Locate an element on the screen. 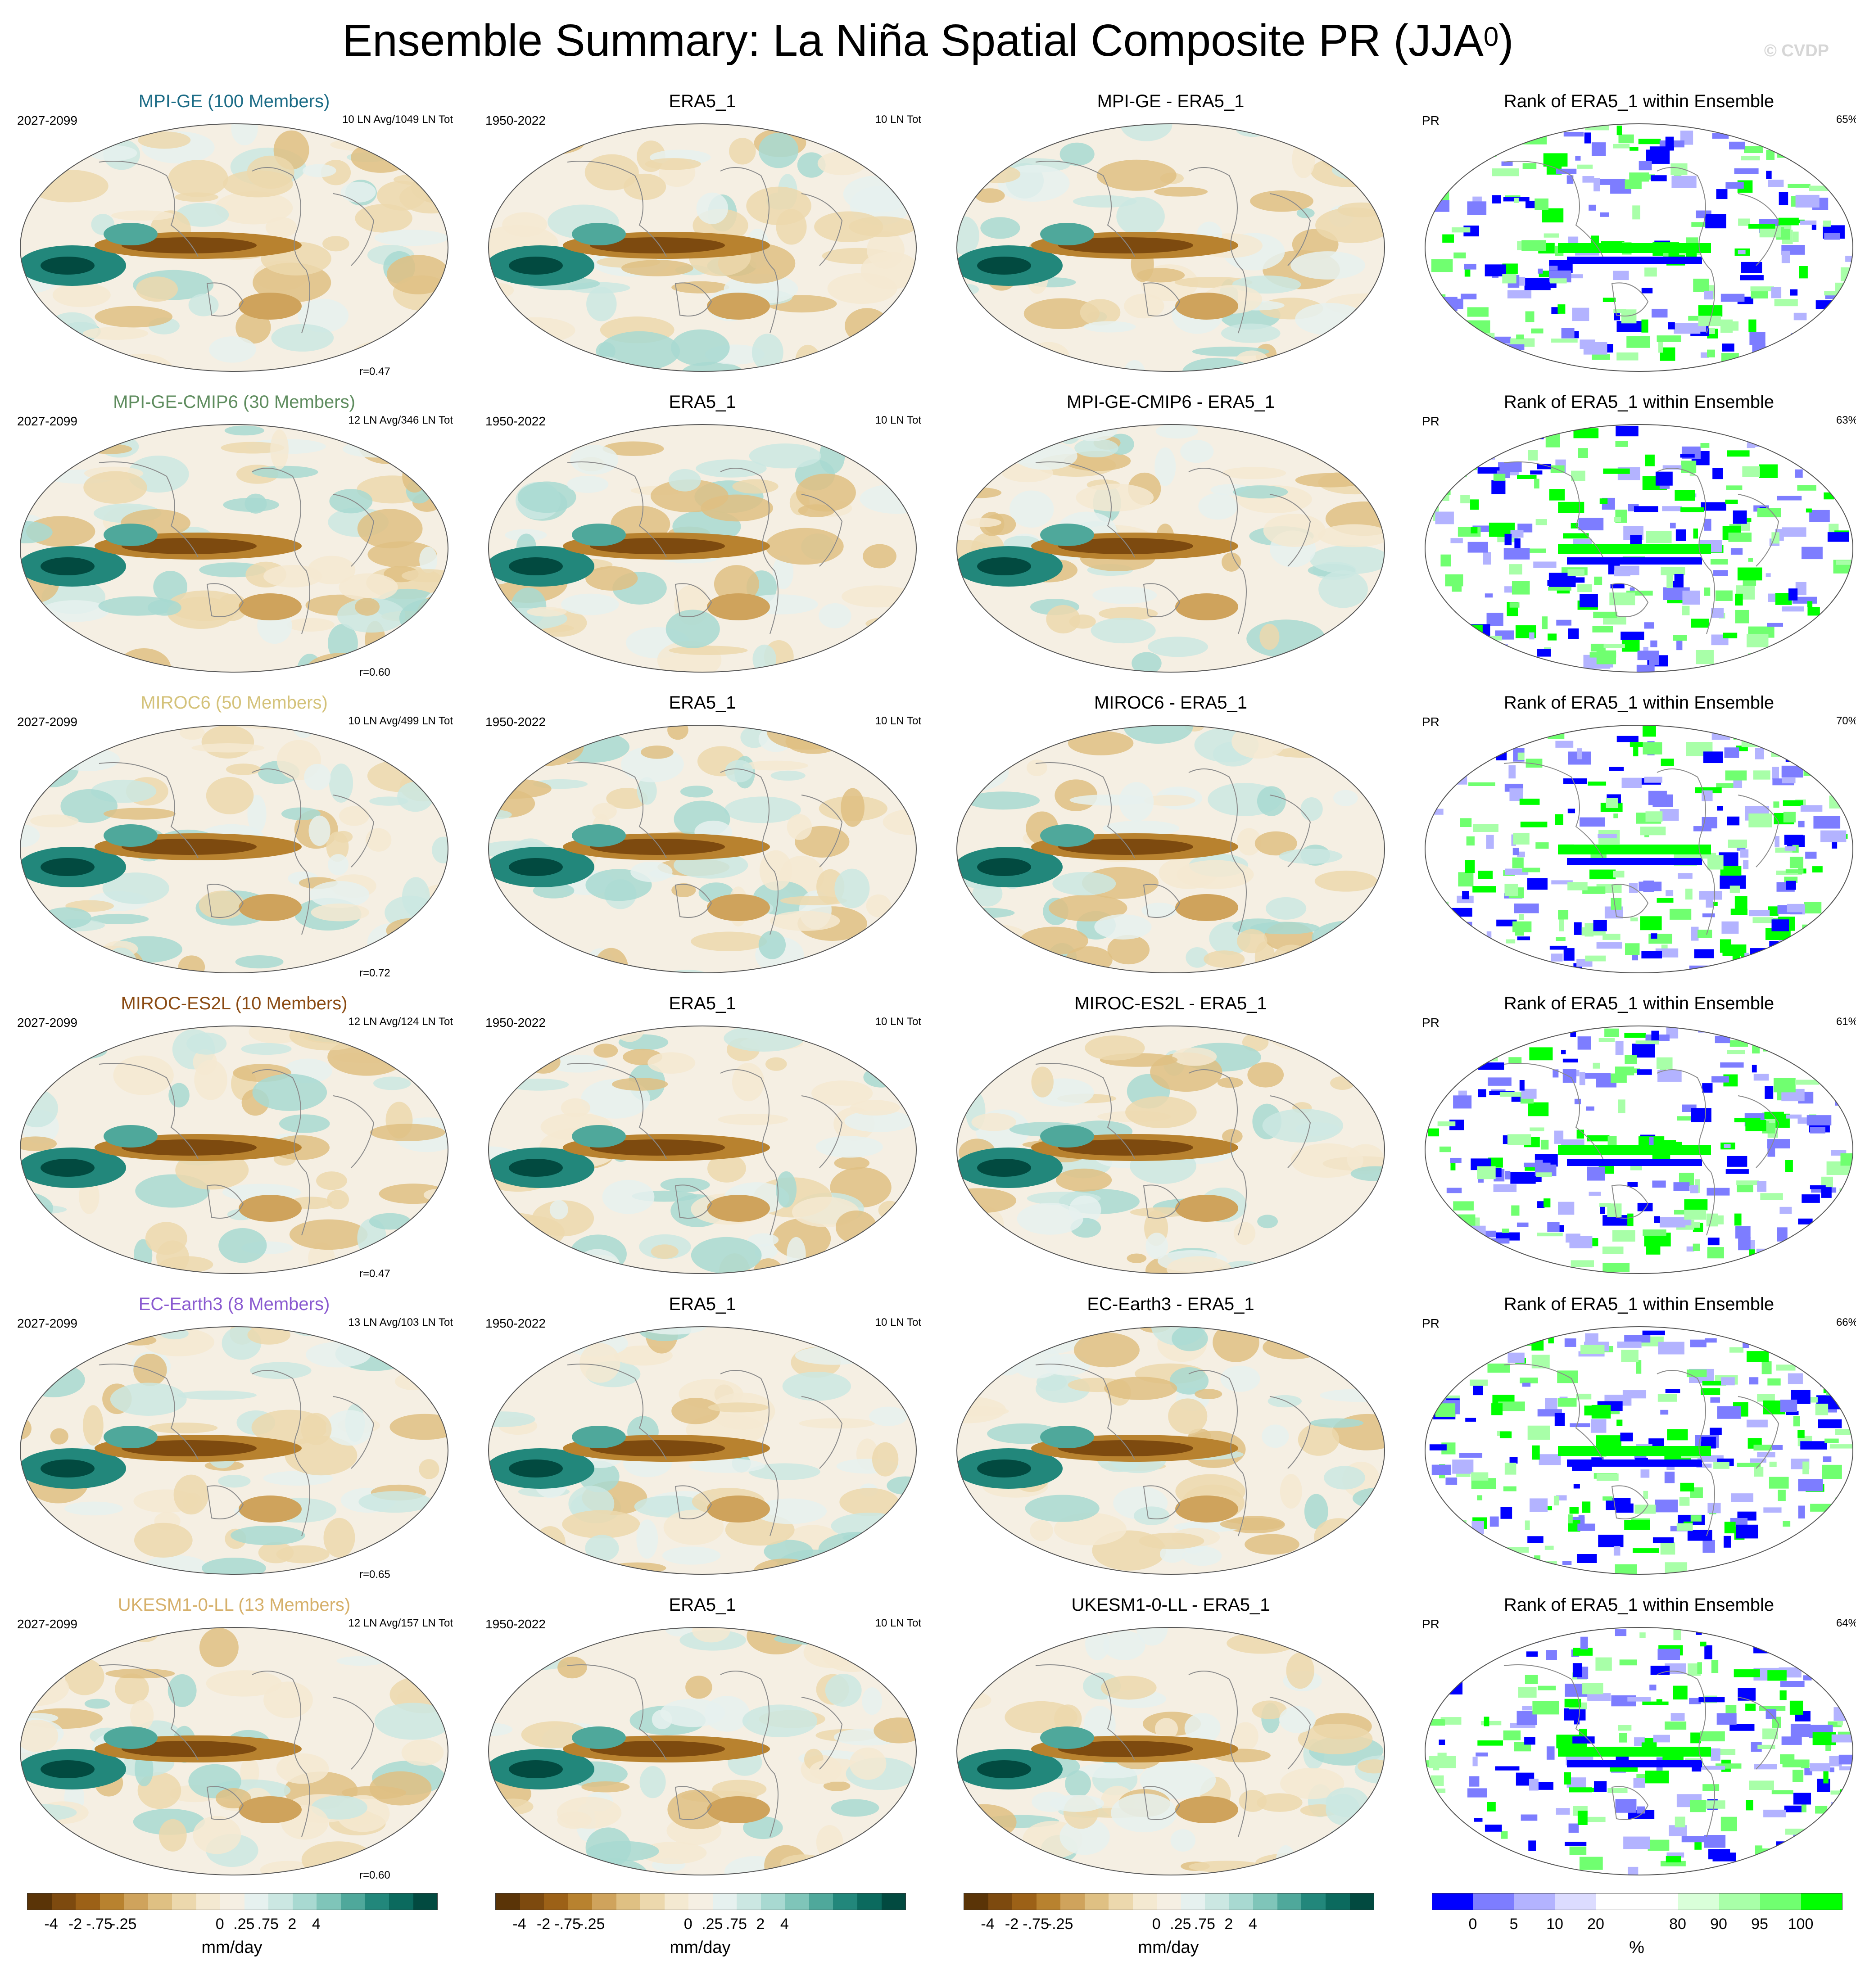 The width and height of the screenshot is (1856, 1988). pattern-correlation: r=0.47 is located at coordinates (375, 1274).